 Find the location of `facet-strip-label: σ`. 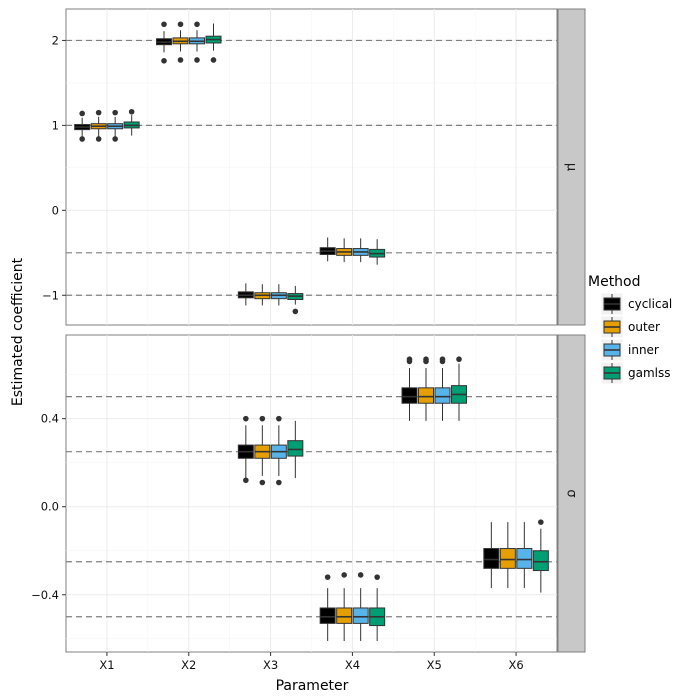

facet-strip-label: σ is located at coordinates (571, 493).